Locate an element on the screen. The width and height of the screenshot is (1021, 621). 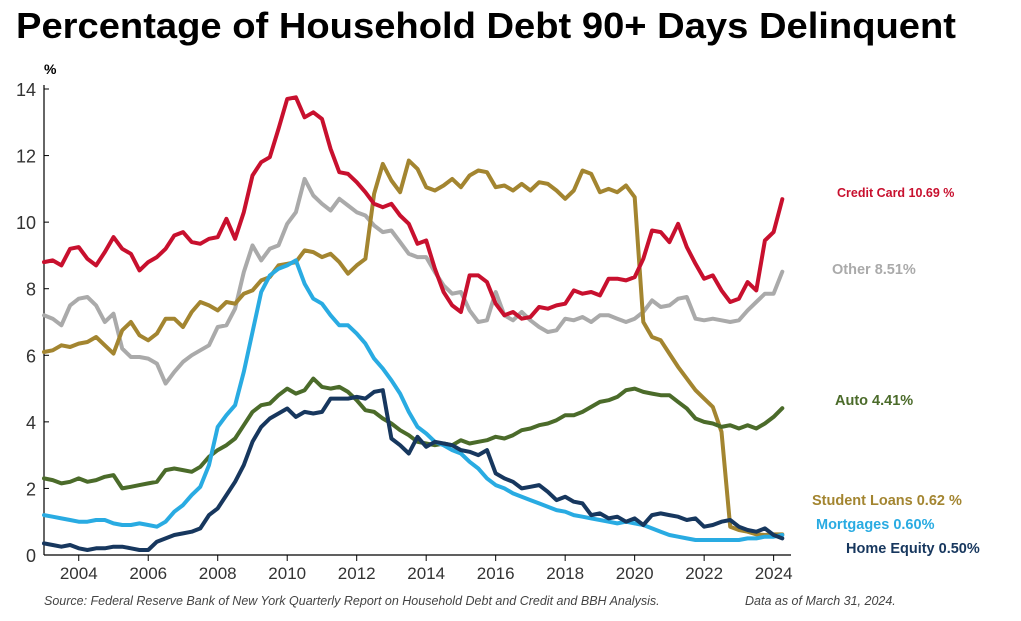
x-tick-label: 2006 is located at coordinates (148, 573).